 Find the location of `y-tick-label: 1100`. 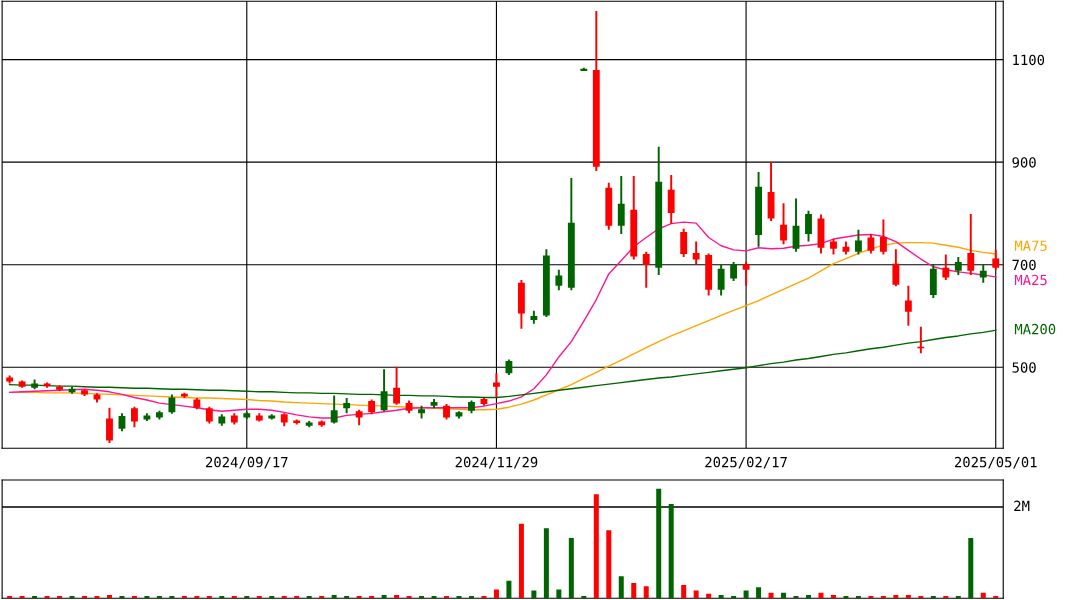

y-tick-label: 1100 is located at coordinates (1029, 60).